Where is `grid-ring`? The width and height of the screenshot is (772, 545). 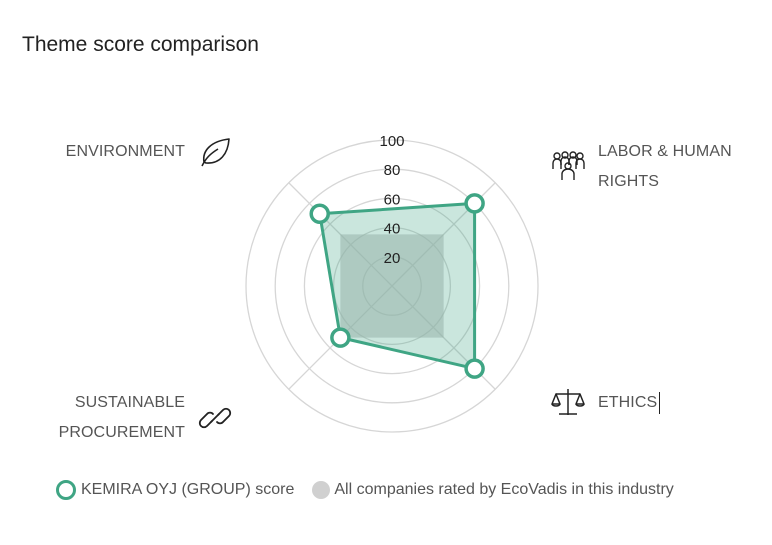 grid-ring is located at coordinates (392, 286).